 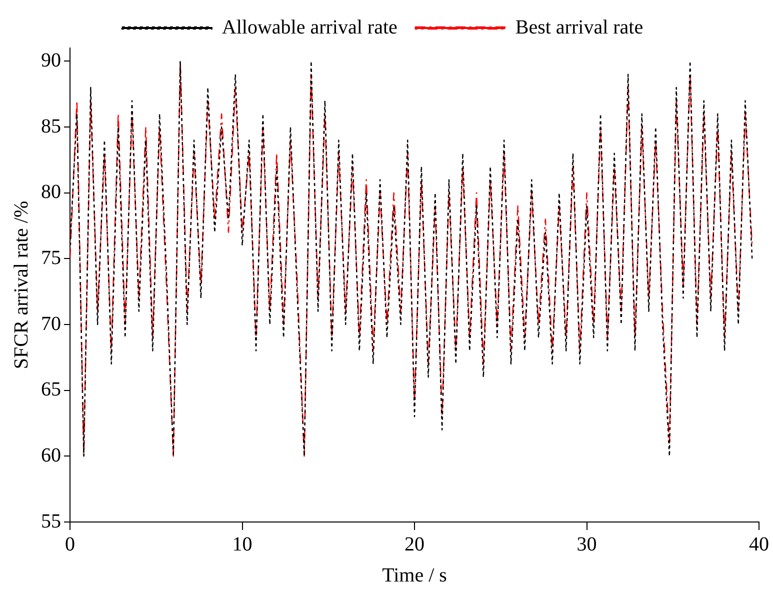 I want to click on x-tick-label: 10, so click(x=242, y=544).